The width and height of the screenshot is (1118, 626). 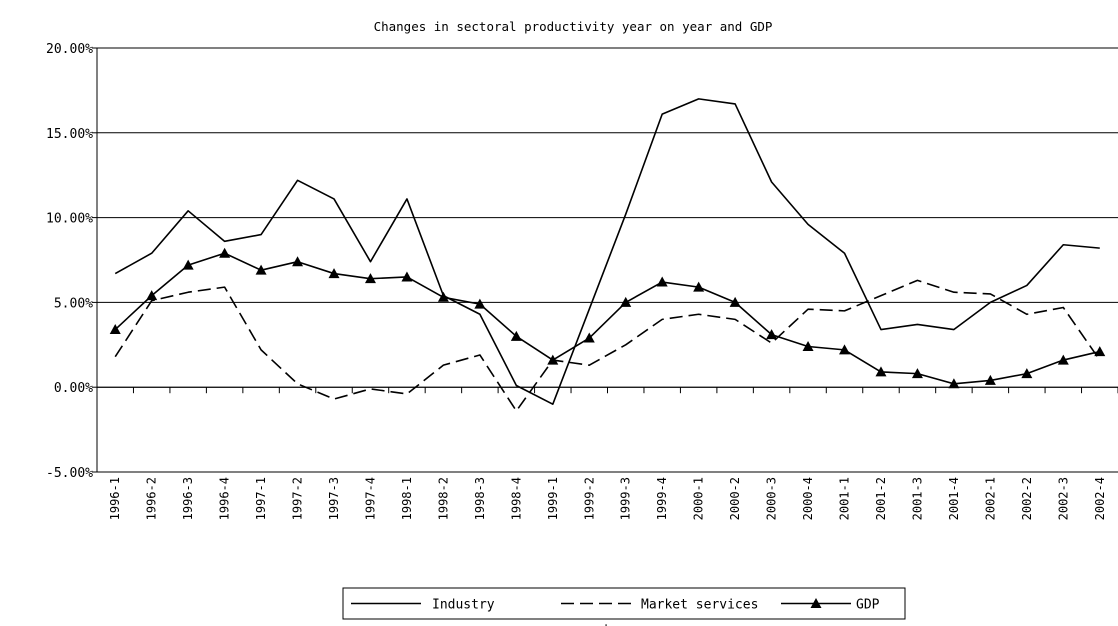 I want to click on x-tick-label: 1997-4, so click(x=370, y=498).